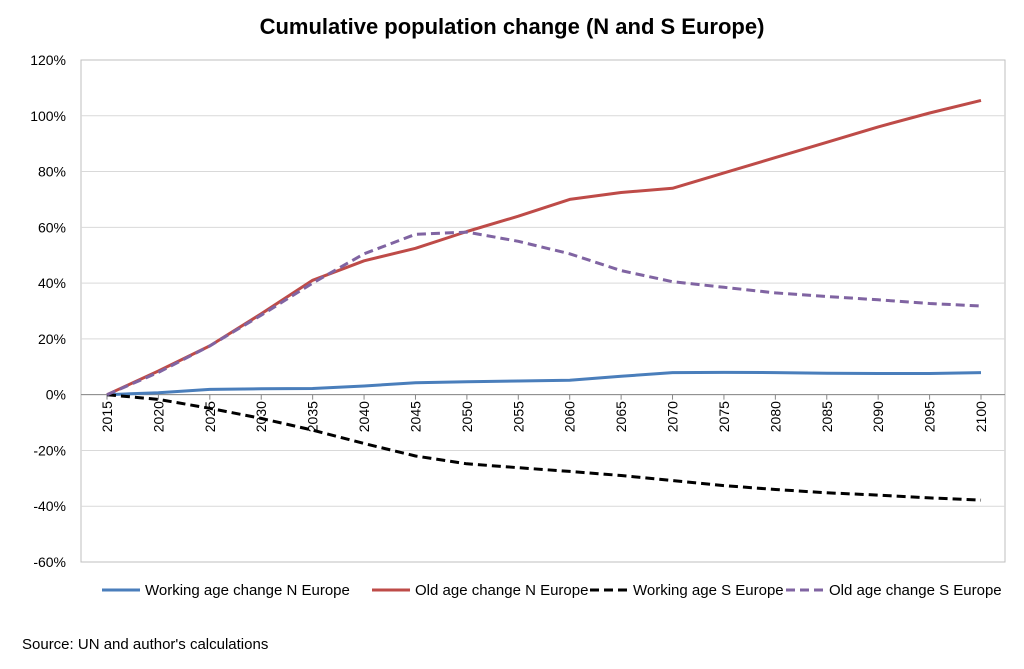  What do you see at coordinates (49, 450) in the screenshot?
I see `y-tick-label: -20%` at bounding box center [49, 450].